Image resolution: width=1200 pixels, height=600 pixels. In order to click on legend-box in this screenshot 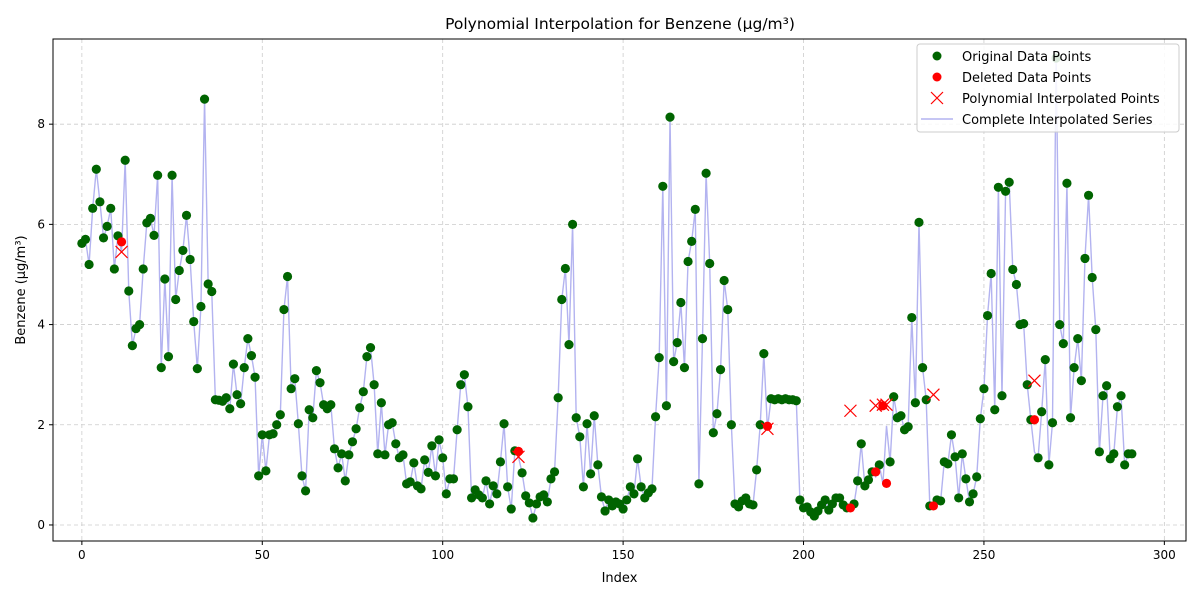, I will do `click(1048, 88)`.